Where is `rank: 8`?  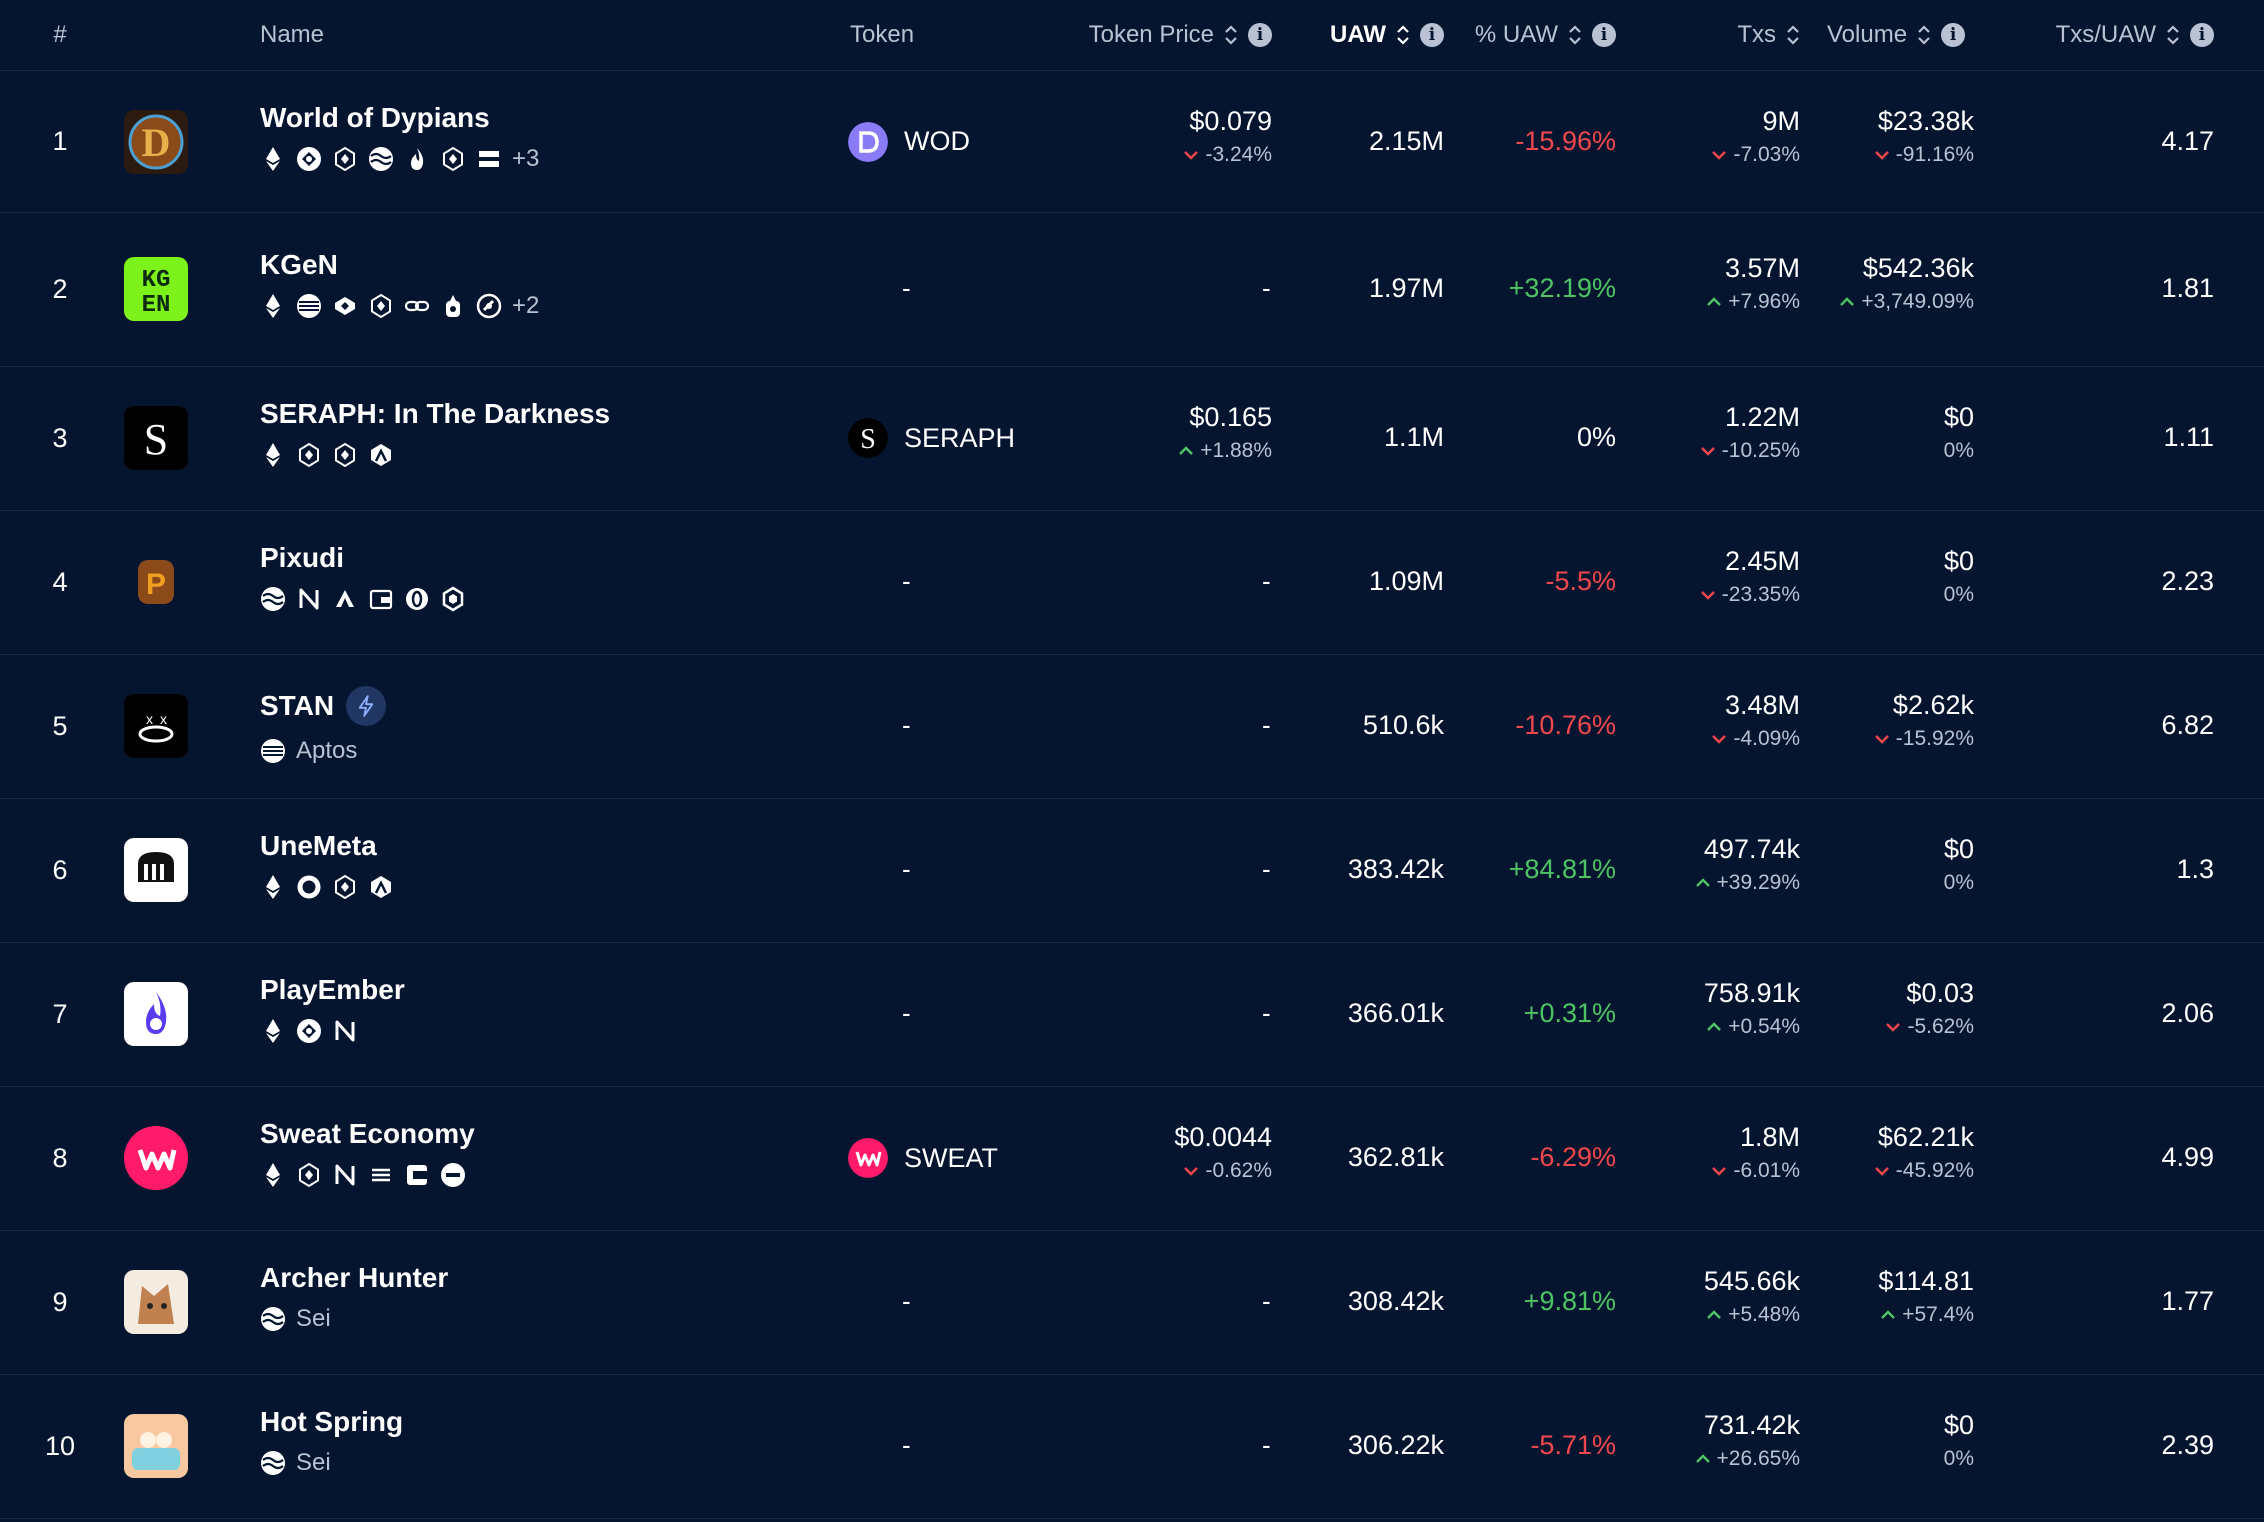
rank: 8 is located at coordinates (60, 1157).